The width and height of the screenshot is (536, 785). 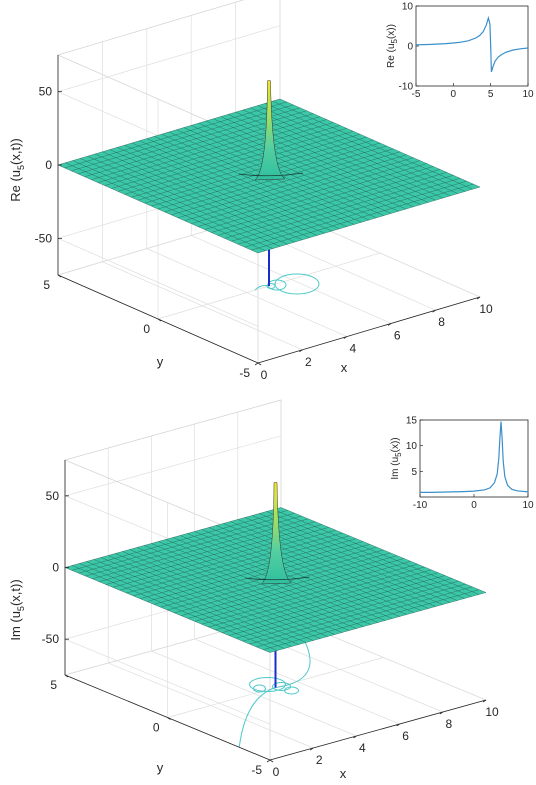 I want to click on inset-y-tick-label: 0, so click(x=410, y=47).